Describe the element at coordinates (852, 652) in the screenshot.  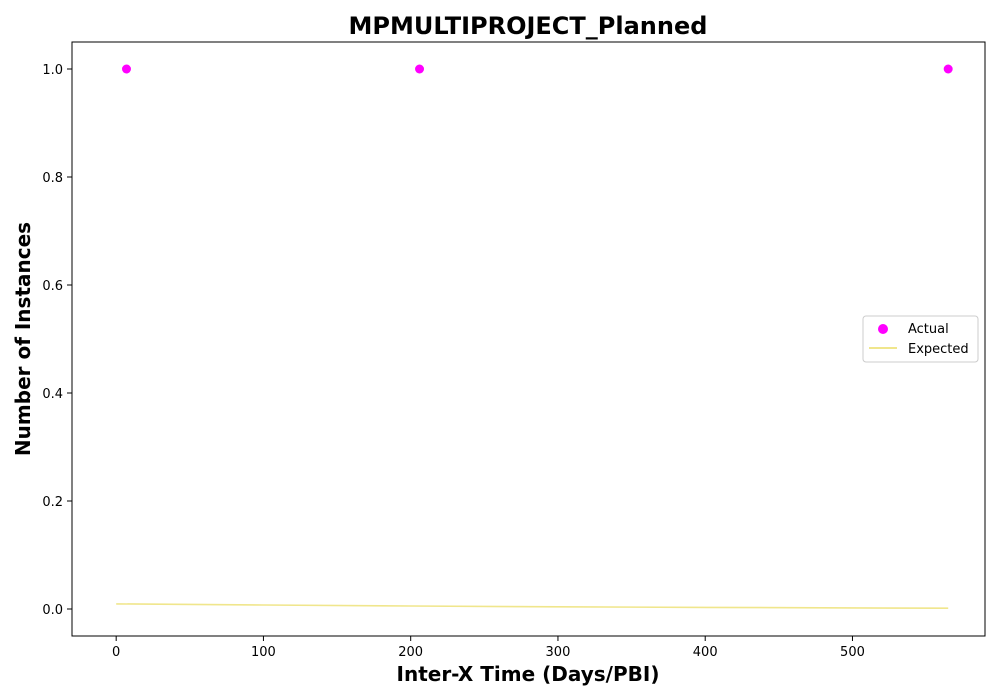
I see `x-tick-label: 500` at that location.